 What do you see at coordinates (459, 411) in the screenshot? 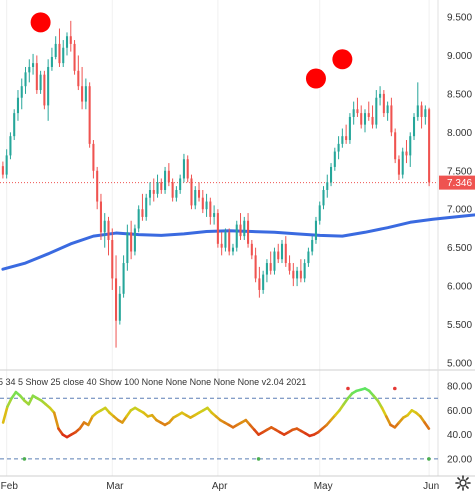
I see `oscillator-tick-label: 60.00` at bounding box center [459, 411].